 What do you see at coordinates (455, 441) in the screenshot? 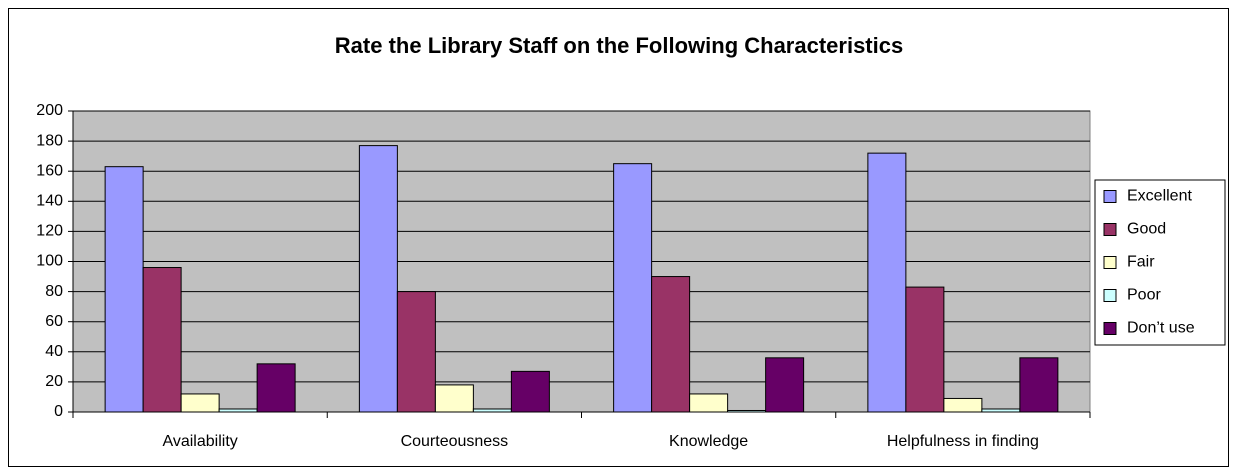
I see `x-tick-label: Courteousness` at bounding box center [455, 441].